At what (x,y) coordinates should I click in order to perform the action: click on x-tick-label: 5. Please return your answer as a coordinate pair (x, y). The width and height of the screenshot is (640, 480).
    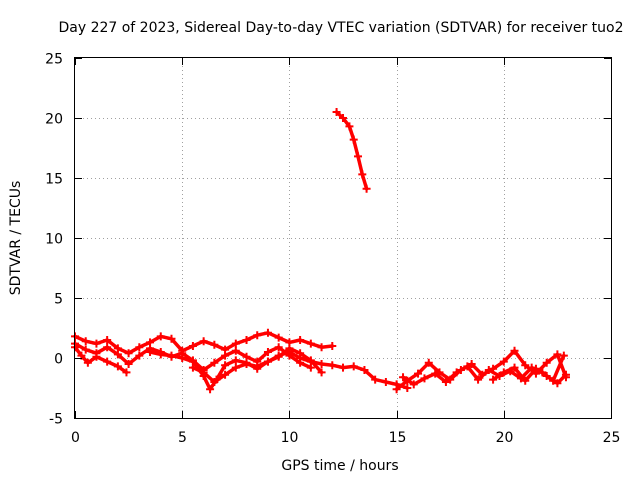
    Looking at the image, I should click on (182, 438).